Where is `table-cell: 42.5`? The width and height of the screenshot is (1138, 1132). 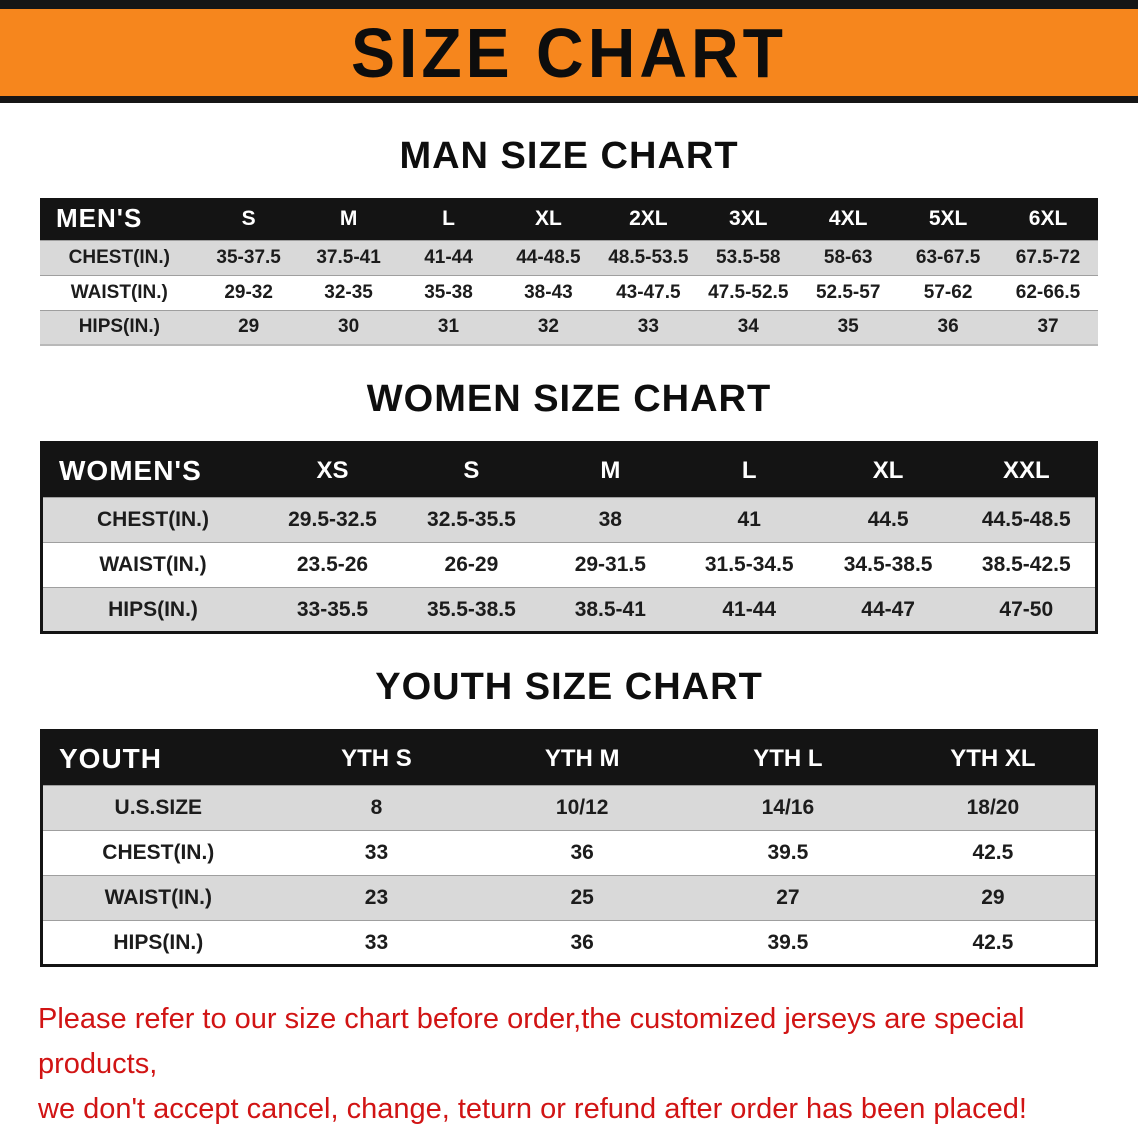 table-cell: 42.5 is located at coordinates (993, 943).